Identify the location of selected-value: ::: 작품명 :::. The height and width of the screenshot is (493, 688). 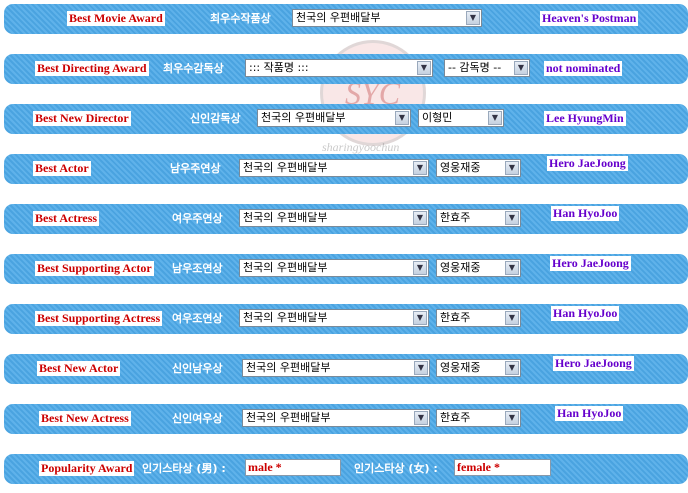
(279, 67).